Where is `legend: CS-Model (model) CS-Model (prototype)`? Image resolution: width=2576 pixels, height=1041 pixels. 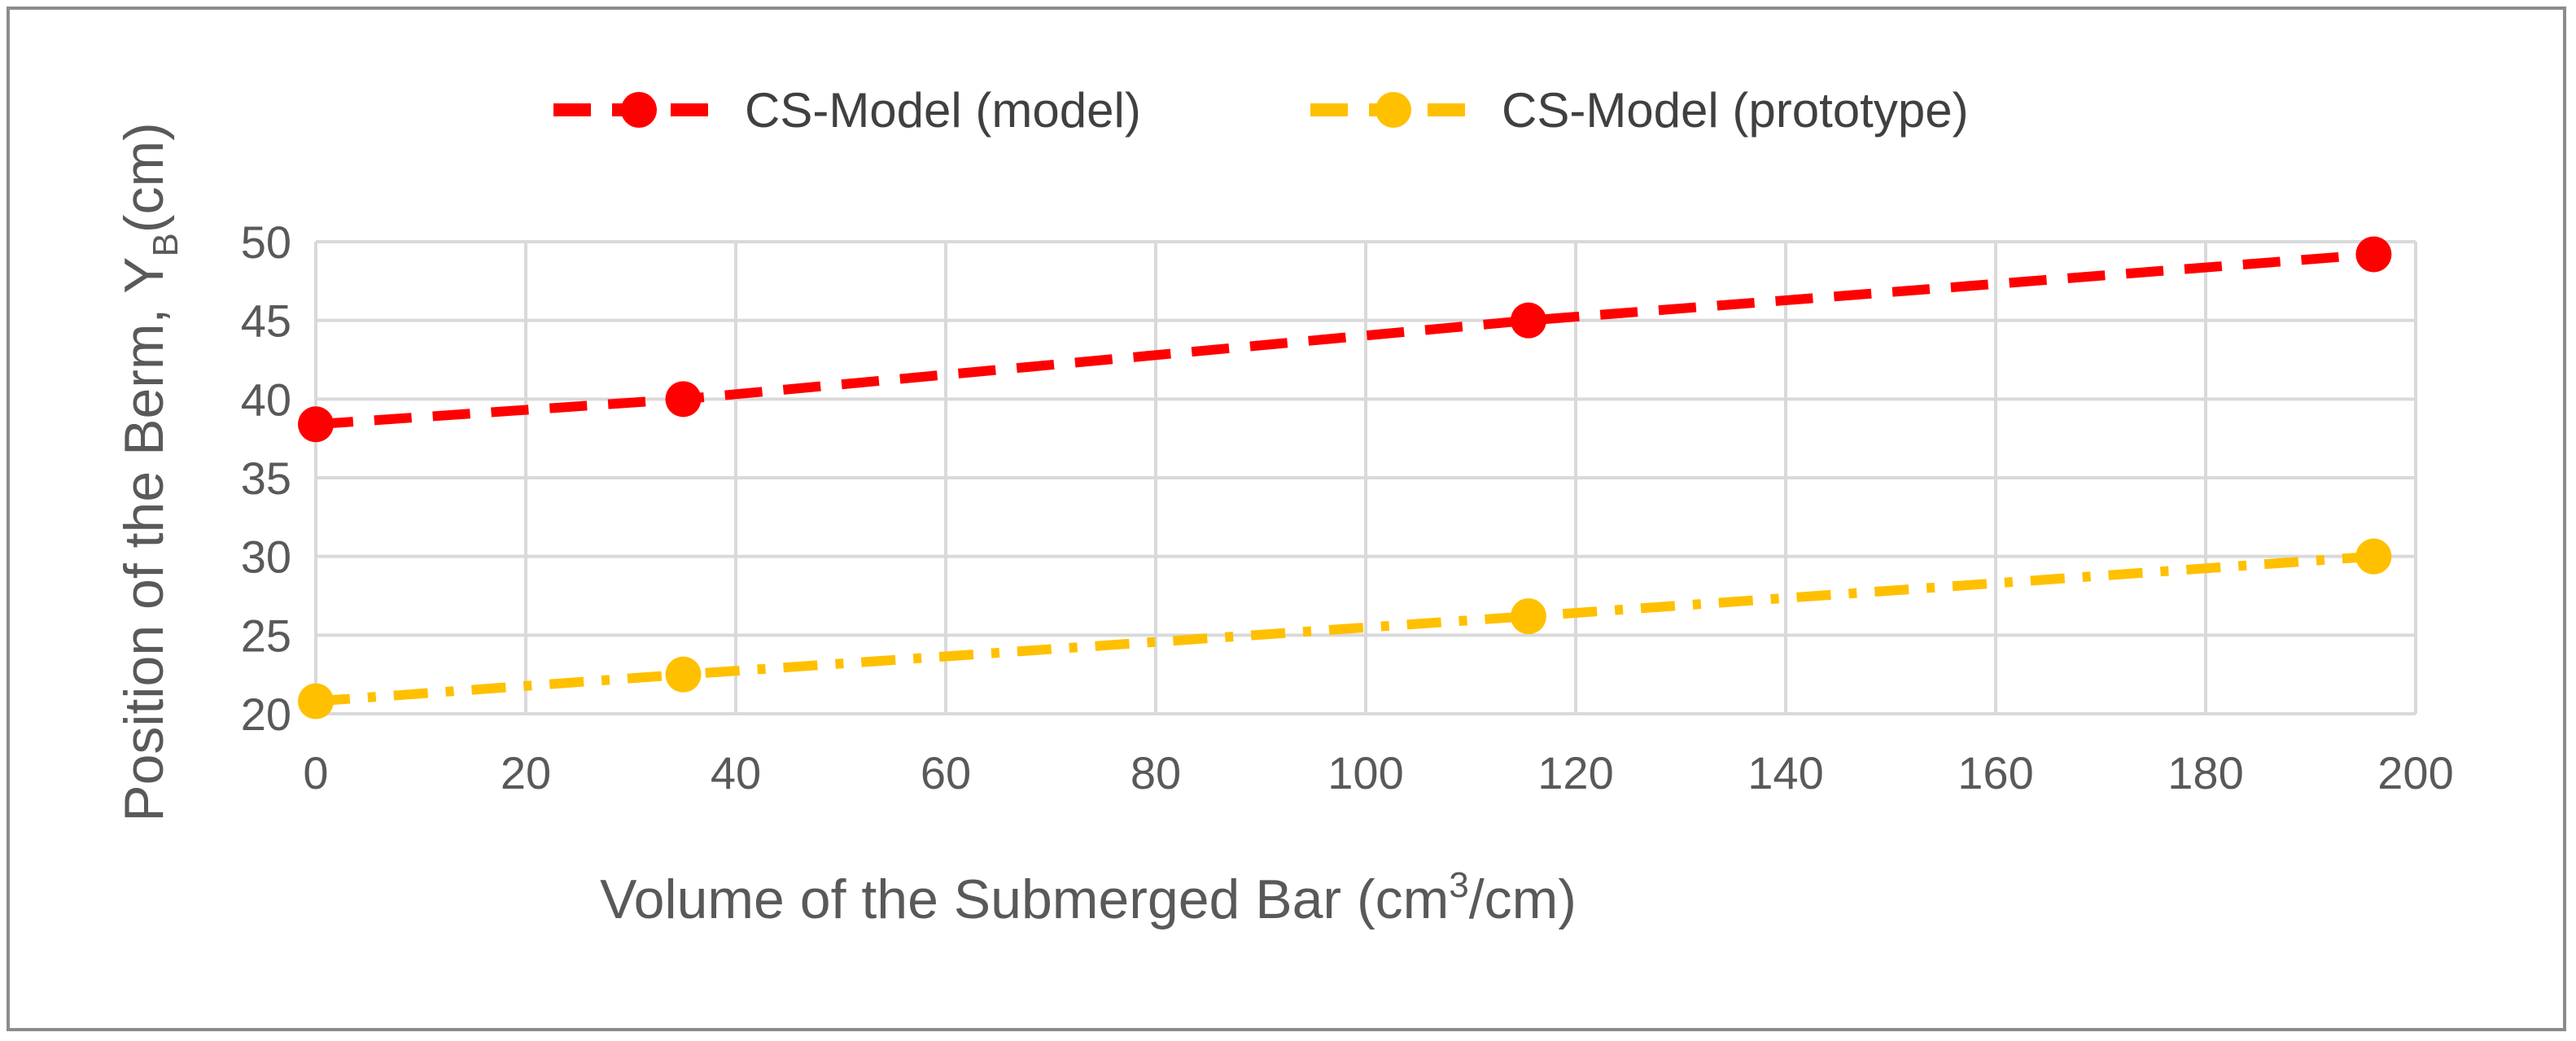 legend: CS-Model (model) CS-Model (prototype) is located at coordinates (1261, 110).